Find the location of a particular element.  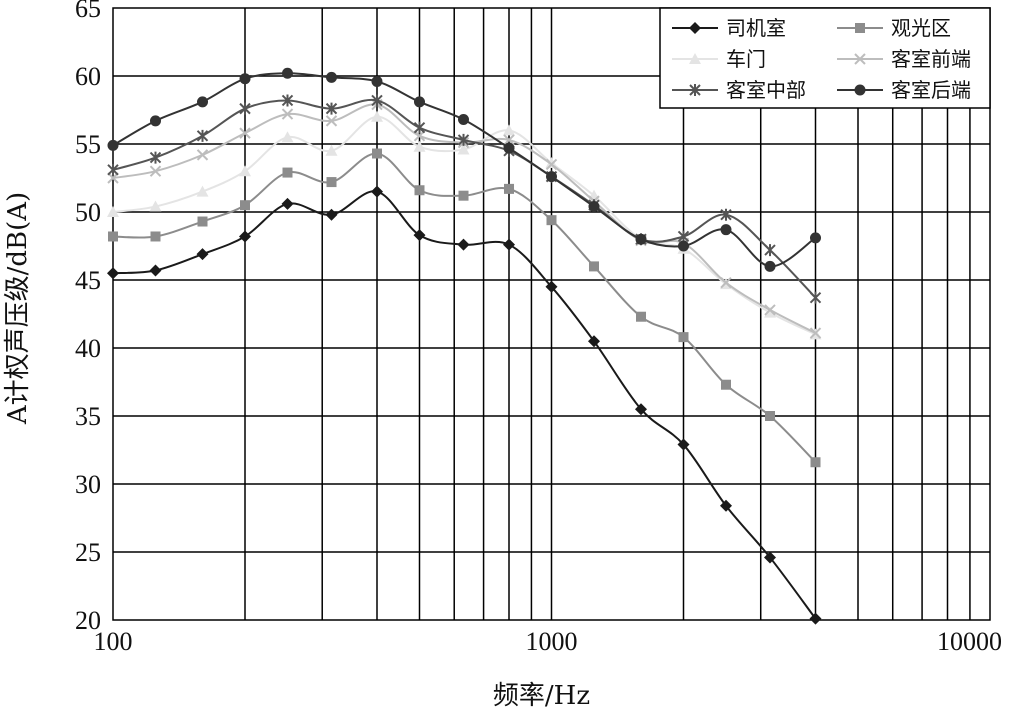

legend-item: 客室中部 is located at coordinates (739, 90).